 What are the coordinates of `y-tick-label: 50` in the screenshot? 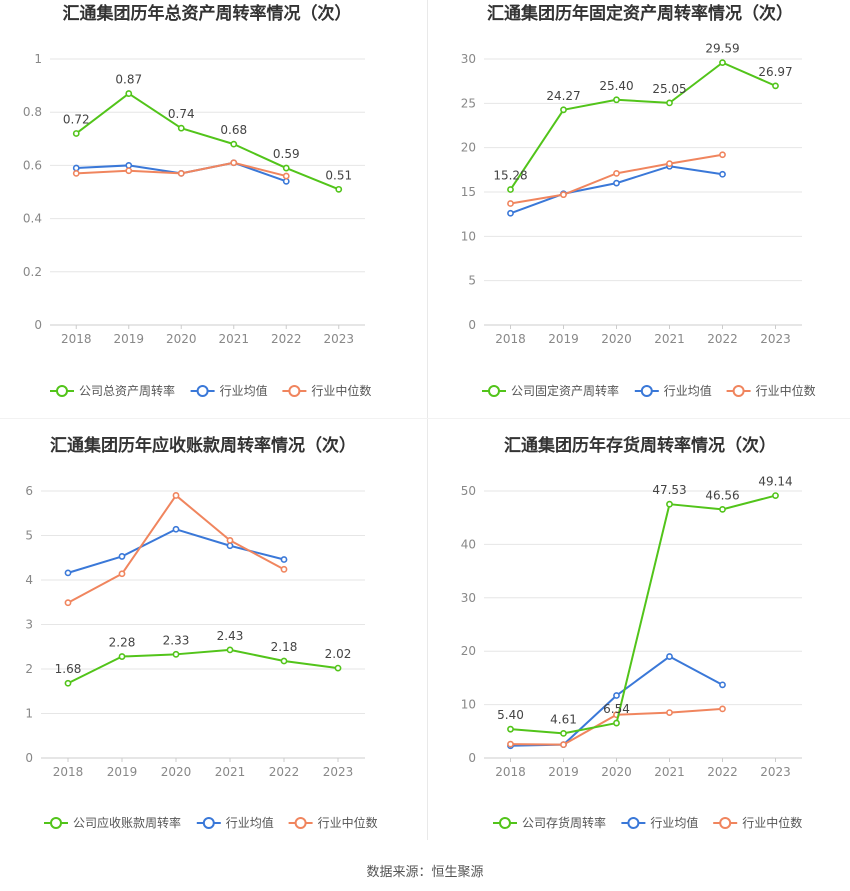 It's located at (468, 491).